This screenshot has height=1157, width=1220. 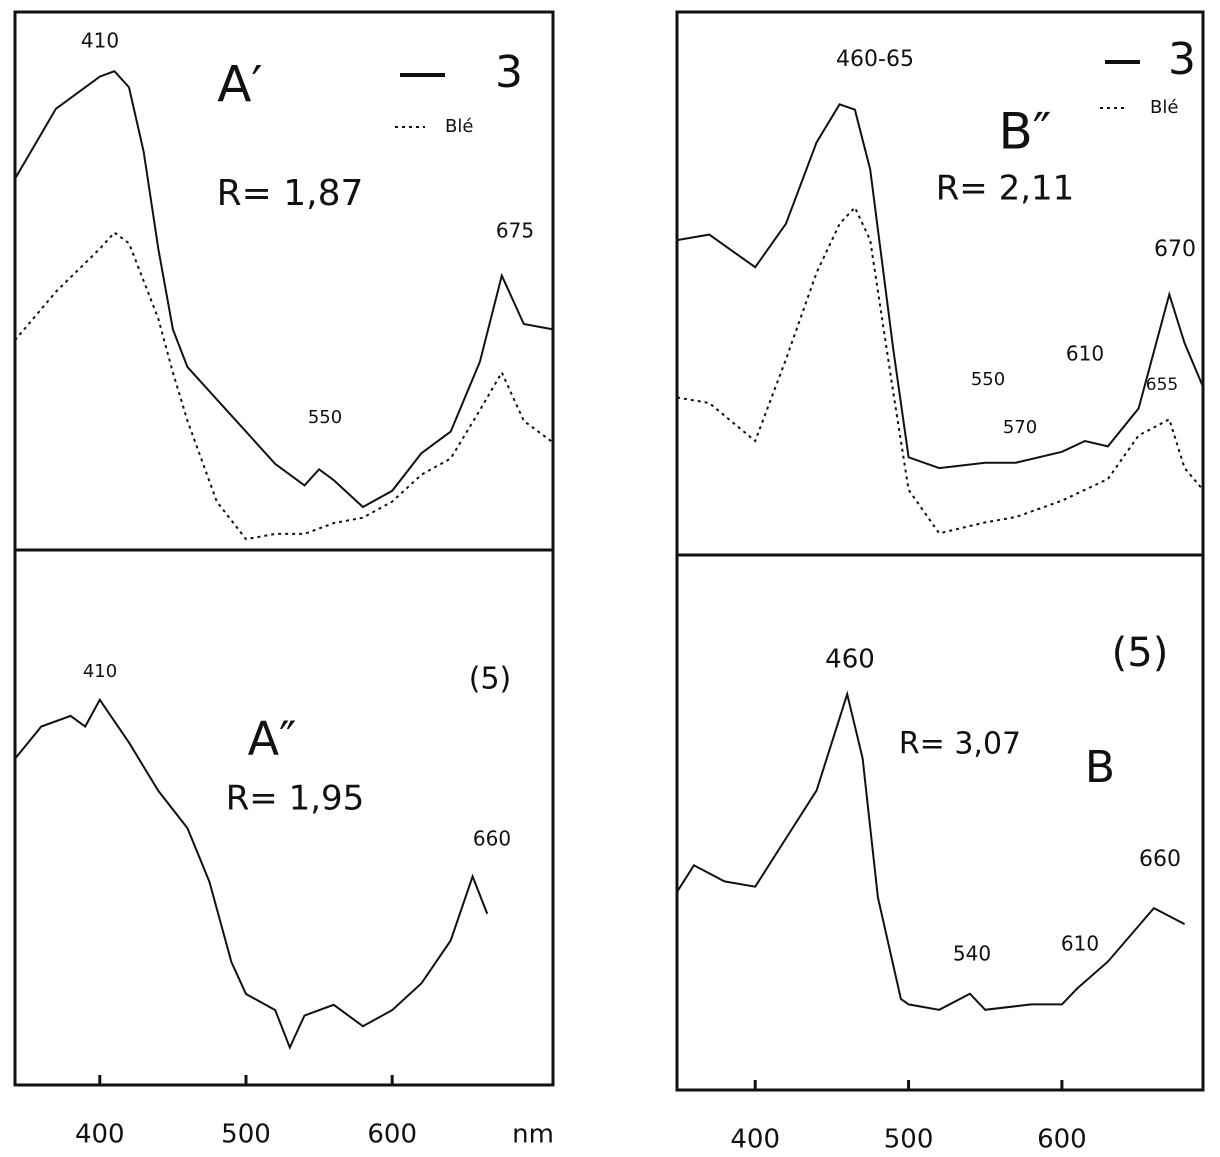 I want to click on annotation: R= 2,11, so click(x=1005, y=189).